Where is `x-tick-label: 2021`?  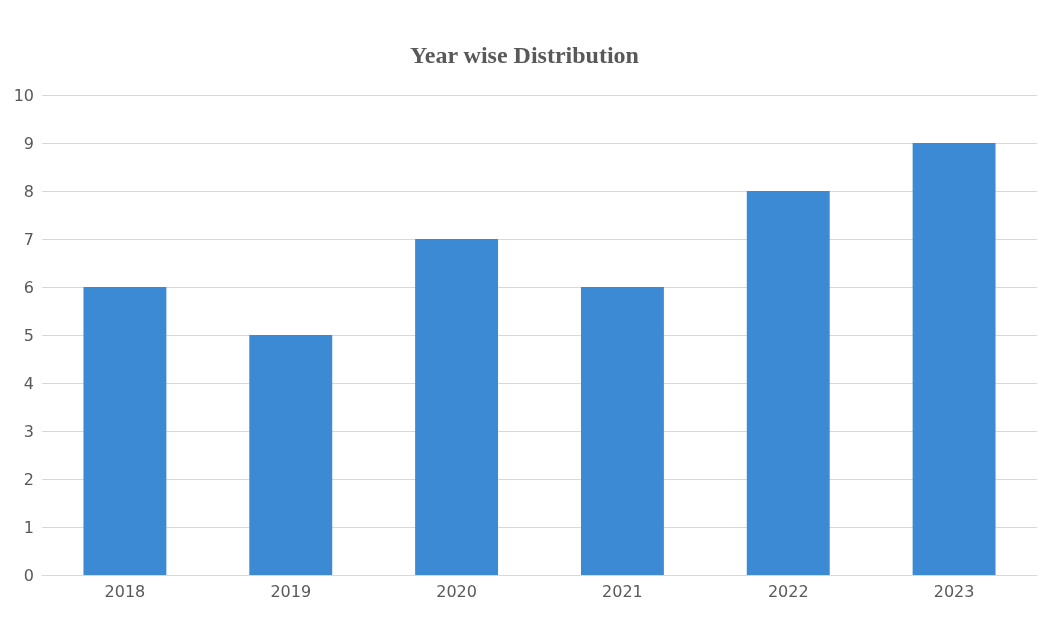
x-tick-label: 2021 is located at coordinates (622, 591).